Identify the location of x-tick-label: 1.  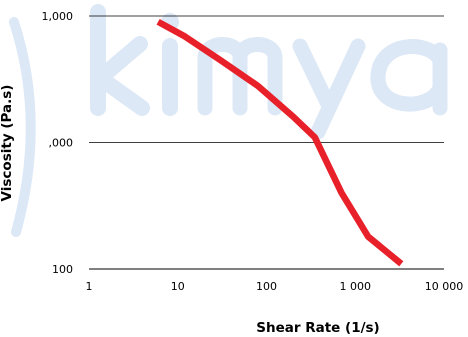
(89, 286).